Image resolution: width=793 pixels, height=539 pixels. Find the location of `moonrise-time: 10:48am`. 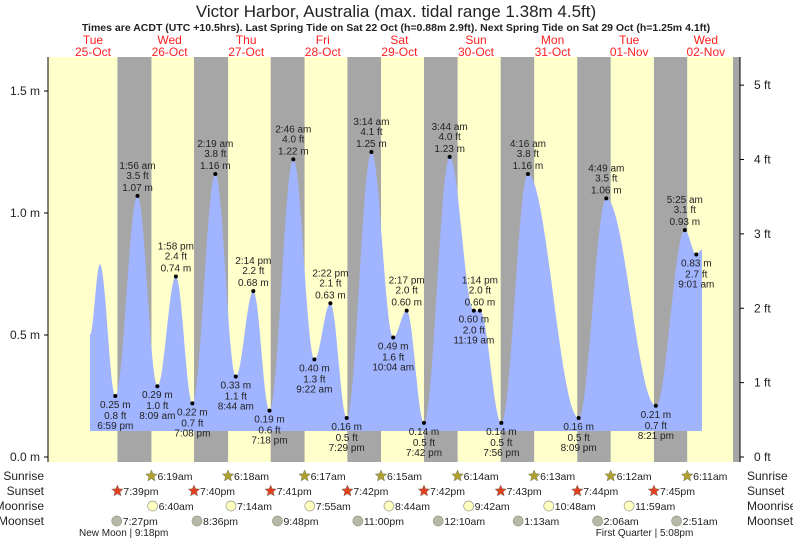

moonrise-time: 10:48am is located at coordinates (575, 507).